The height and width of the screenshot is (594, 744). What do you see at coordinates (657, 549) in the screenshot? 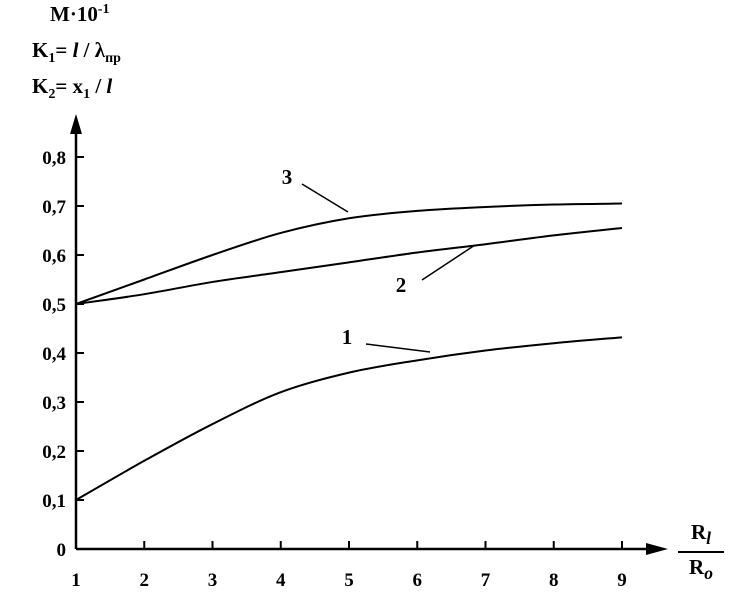
I see `x-axis-arrow` at bounding box center [657, 549].